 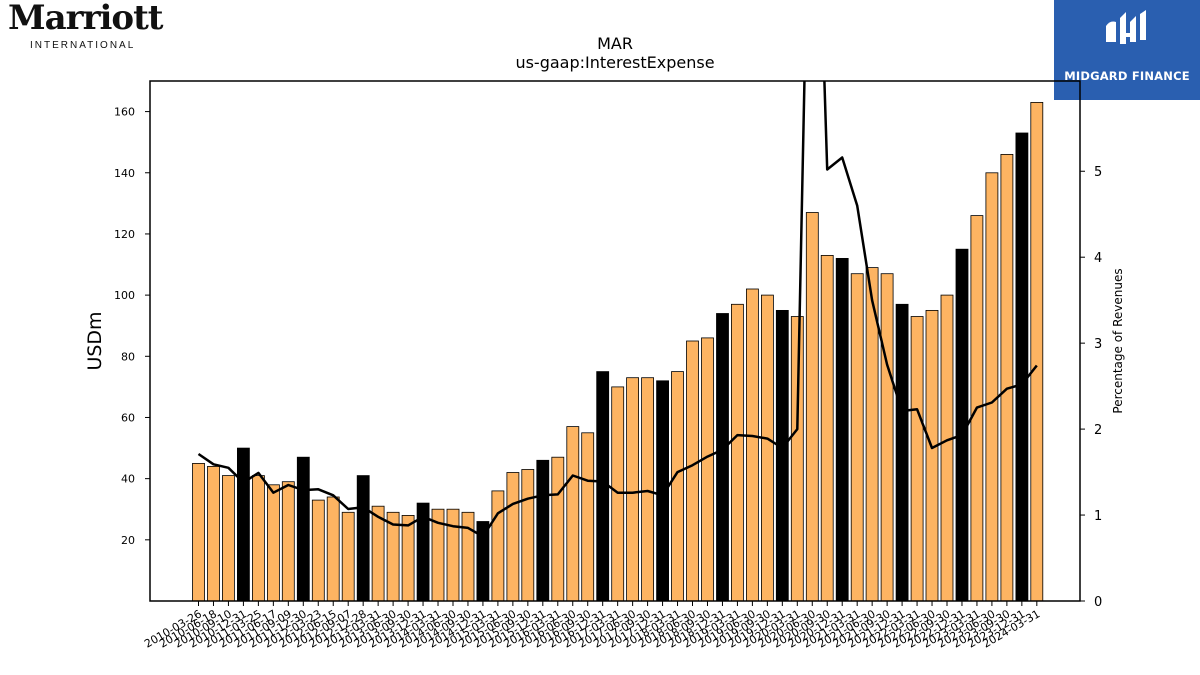 I want to click on marriott-logo: Marriott INTERNATIONAL, so click(x=83, y=27).